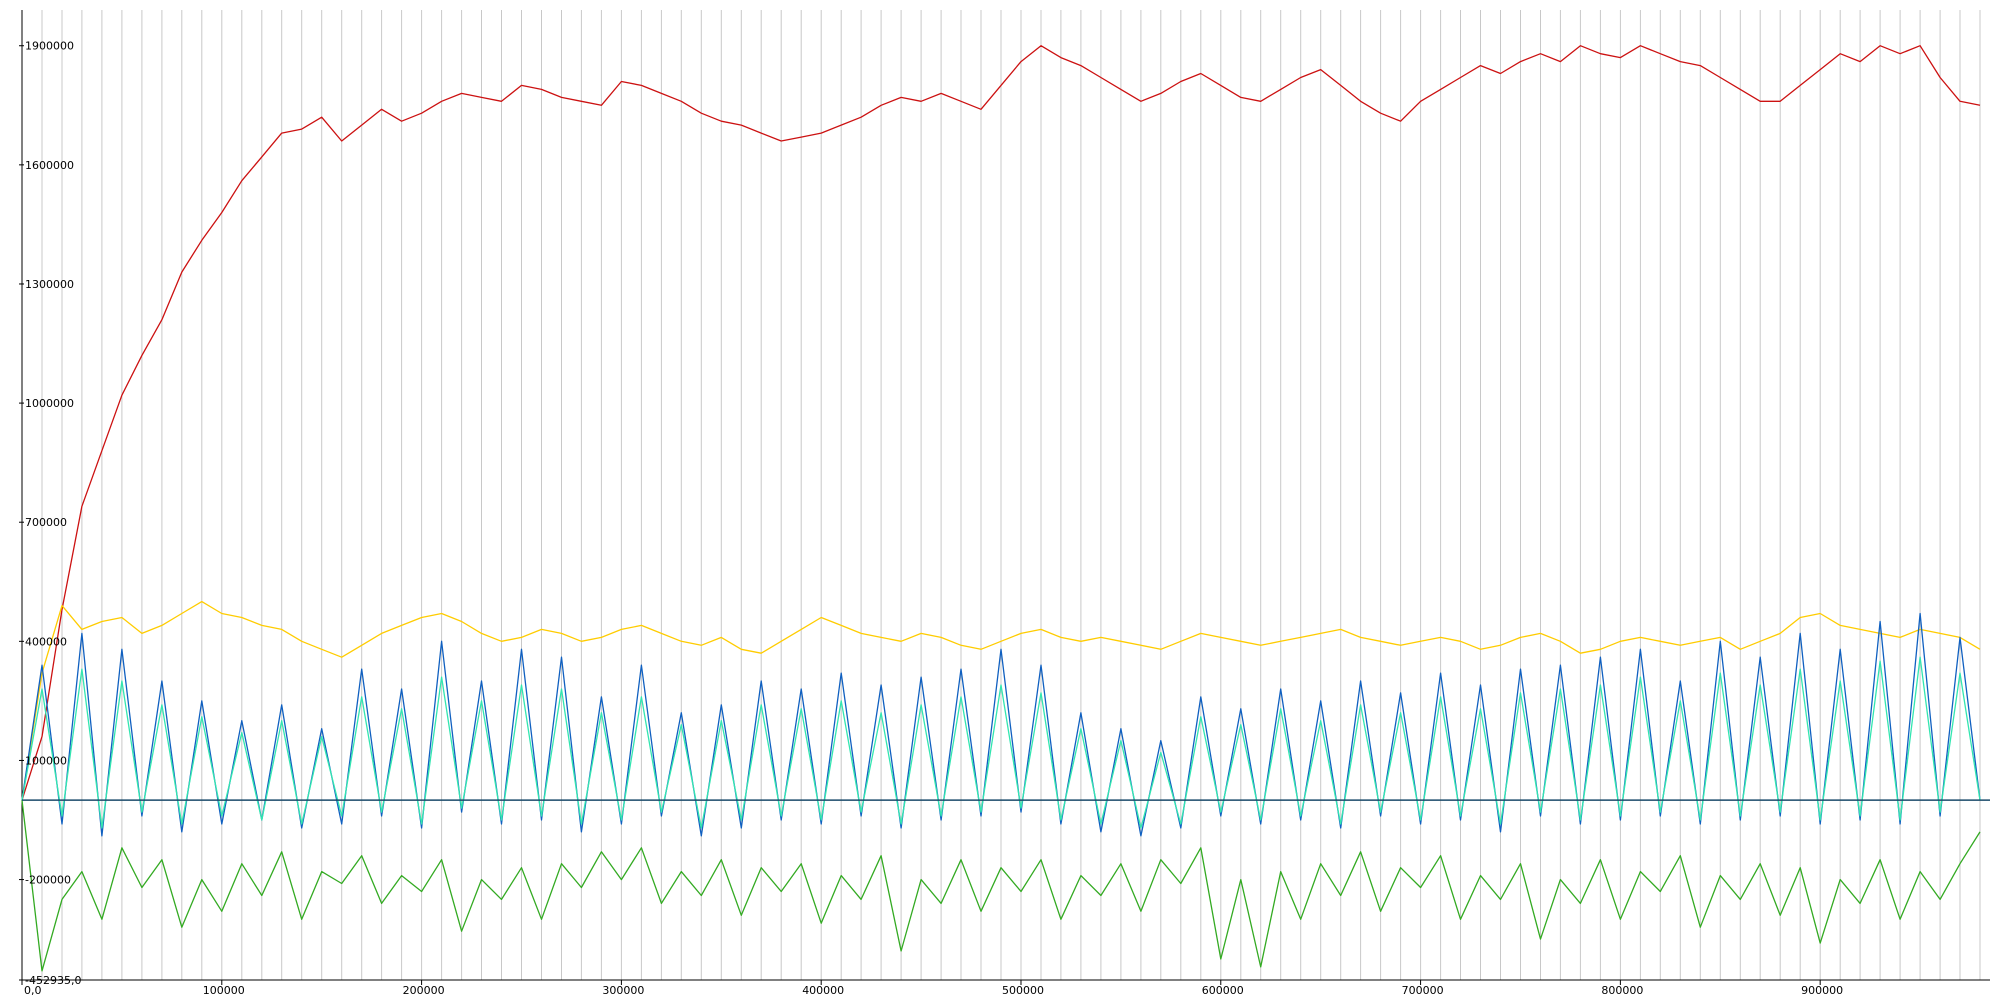 The image size is (2000, 1004). I want to click on x-tick-label: 300000, so click(623, 990).